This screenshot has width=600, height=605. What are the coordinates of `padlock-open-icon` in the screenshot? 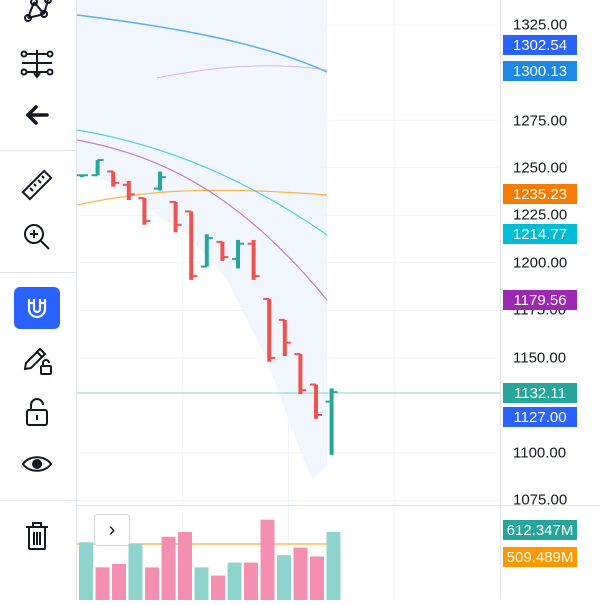 It's located at (37, 412).